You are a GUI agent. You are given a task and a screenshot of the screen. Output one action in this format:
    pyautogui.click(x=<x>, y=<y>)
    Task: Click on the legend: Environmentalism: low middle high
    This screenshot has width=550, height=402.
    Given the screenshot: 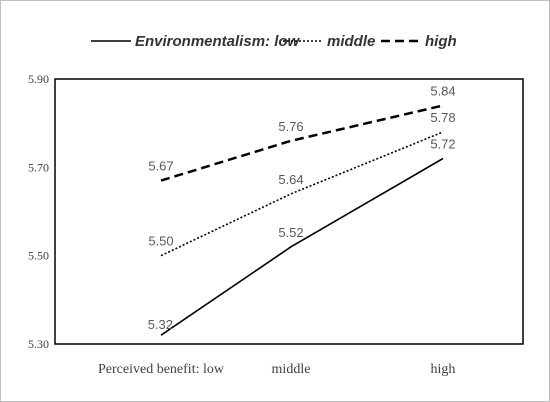 What is the action you would take?
    pyautogui.click(x=274, y=41)
    